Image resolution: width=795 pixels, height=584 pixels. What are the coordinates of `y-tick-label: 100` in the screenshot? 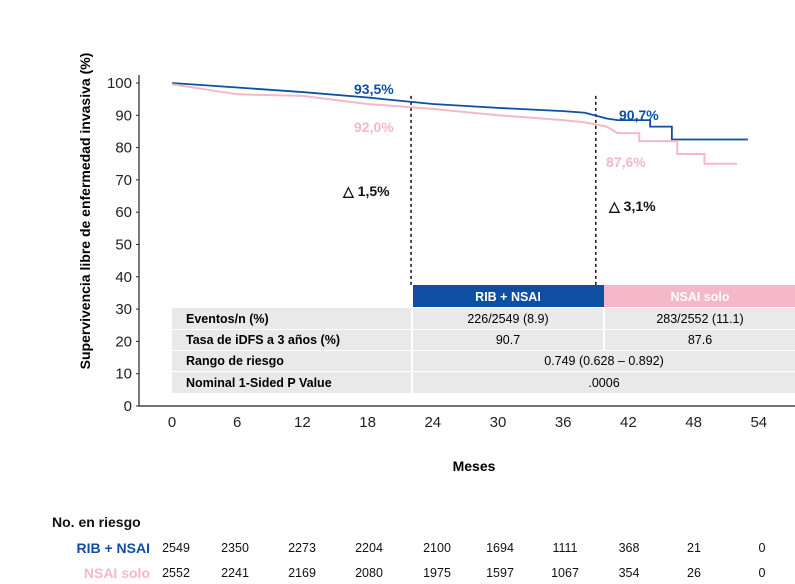 It's located at (119, 83).